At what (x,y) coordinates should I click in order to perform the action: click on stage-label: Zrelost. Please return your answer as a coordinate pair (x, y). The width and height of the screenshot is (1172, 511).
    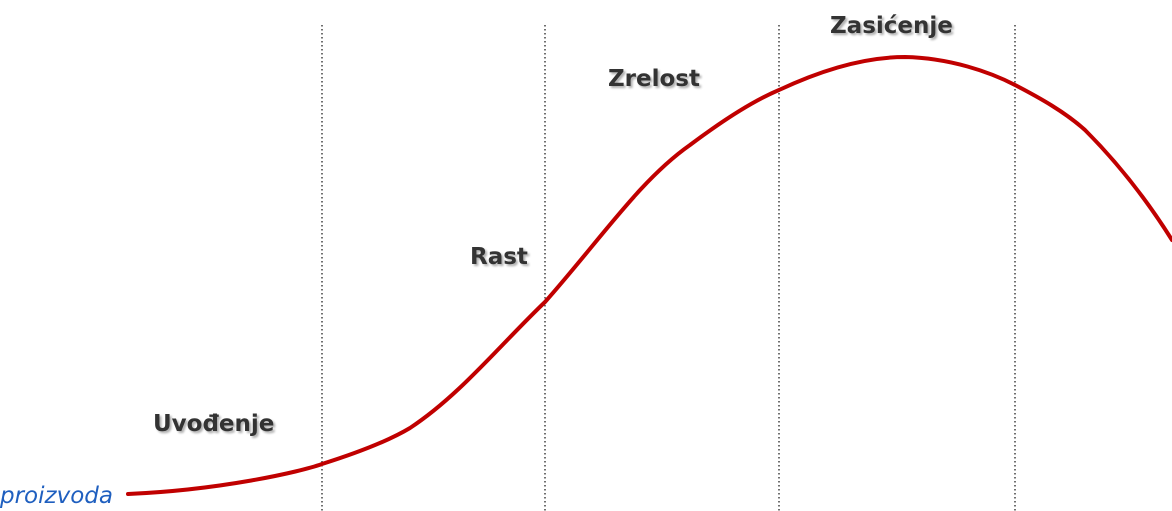
    Looking at the image, I should click on (654, 79).